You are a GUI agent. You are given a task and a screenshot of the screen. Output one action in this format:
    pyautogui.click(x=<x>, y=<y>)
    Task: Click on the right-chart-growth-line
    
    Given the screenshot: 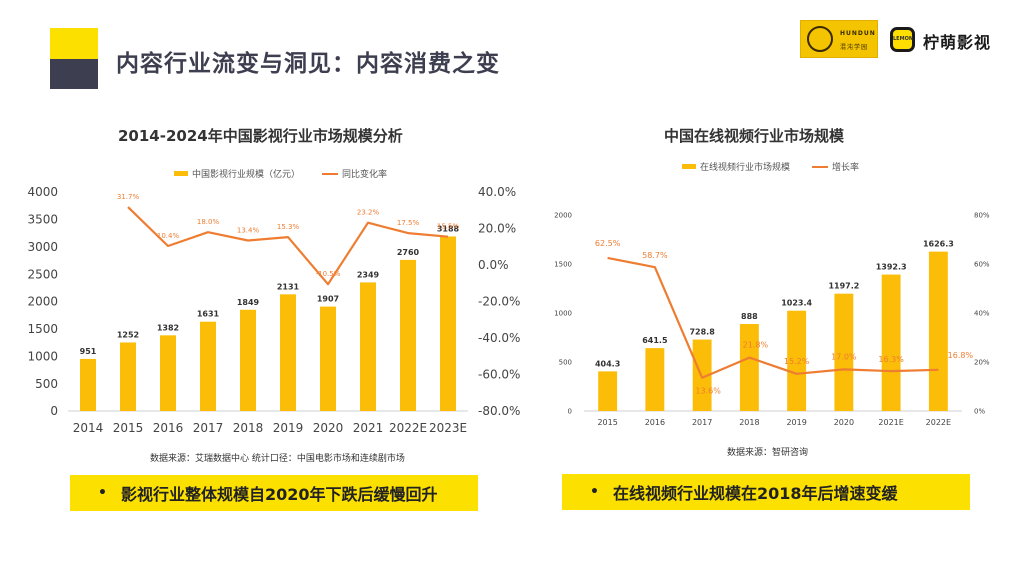 What is the action you would take?
    pyautogui.click(x=773, y=317)
    